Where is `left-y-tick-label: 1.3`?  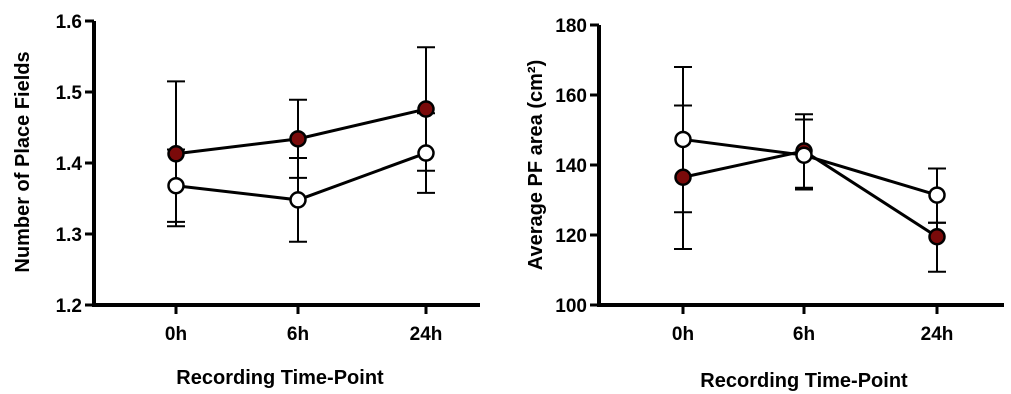 left-y-tick-label: 1.3 is located at coordinates (69, 235).